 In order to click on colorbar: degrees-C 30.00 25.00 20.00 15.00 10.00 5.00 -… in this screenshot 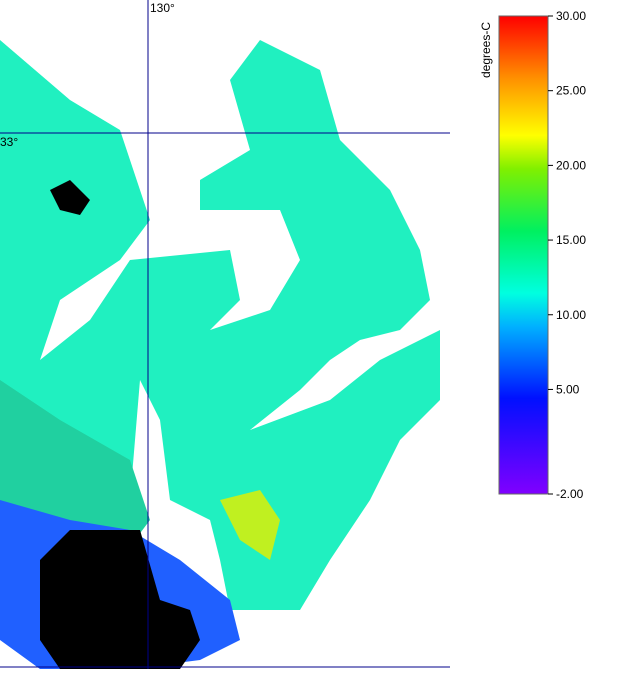, I will do `click(532, 255)`.